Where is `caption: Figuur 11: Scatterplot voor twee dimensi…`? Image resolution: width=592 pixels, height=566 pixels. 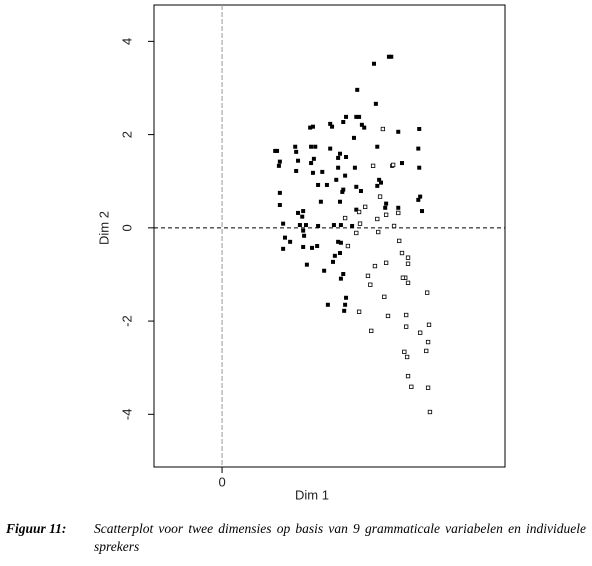
caption: Figuur 11: Scatterplot voor twee dimensi… is located at coordinates (296, 538).